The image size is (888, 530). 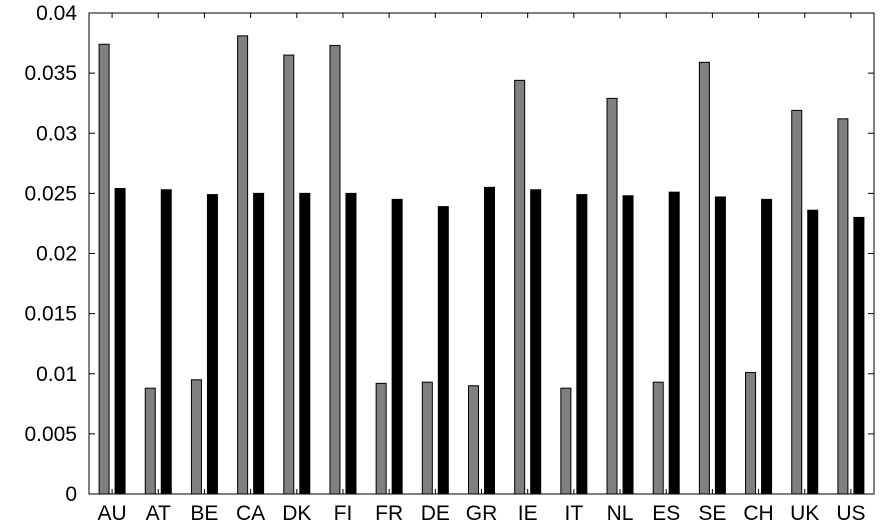 What do you see at coordinates (71, 494) in the screenshot?
I see `y-tick-label: 0` at bounding box center [71, 494].